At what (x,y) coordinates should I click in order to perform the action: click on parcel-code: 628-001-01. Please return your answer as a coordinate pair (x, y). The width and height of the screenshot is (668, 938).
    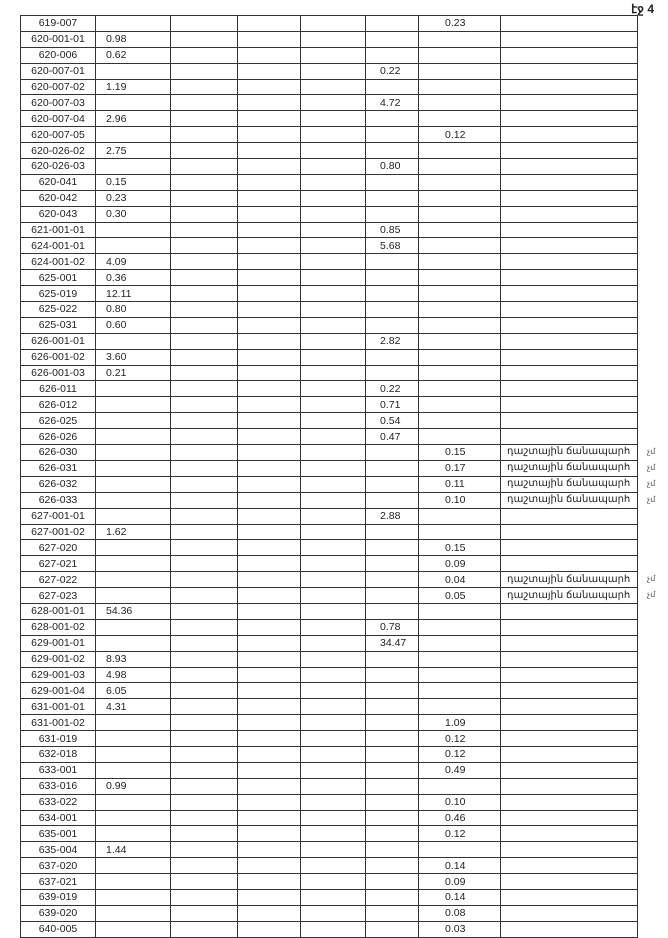
    Looking at the image, I should click on (58, 611).